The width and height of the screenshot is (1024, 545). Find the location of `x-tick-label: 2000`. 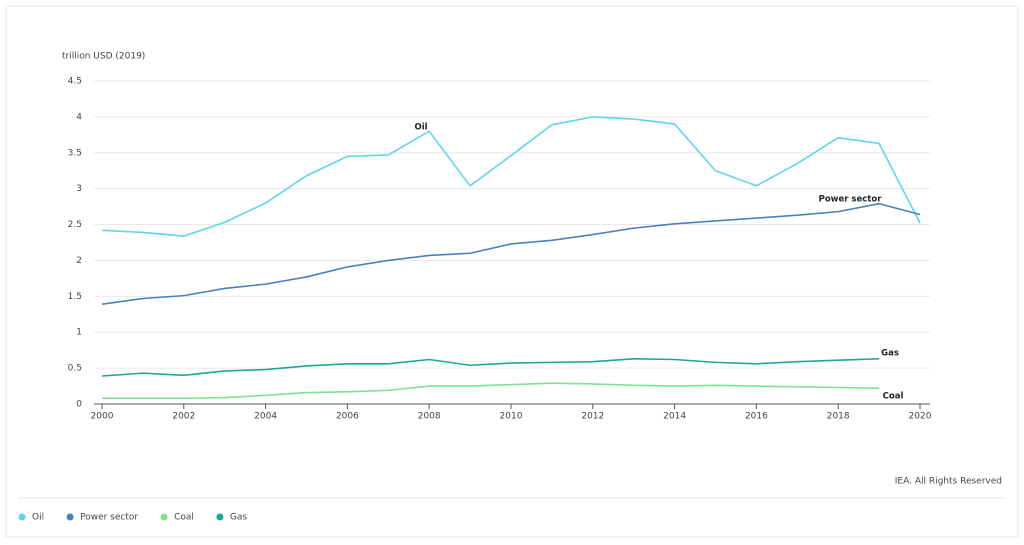

x-tick-label: 2000 is located at coordinates (102, 417).